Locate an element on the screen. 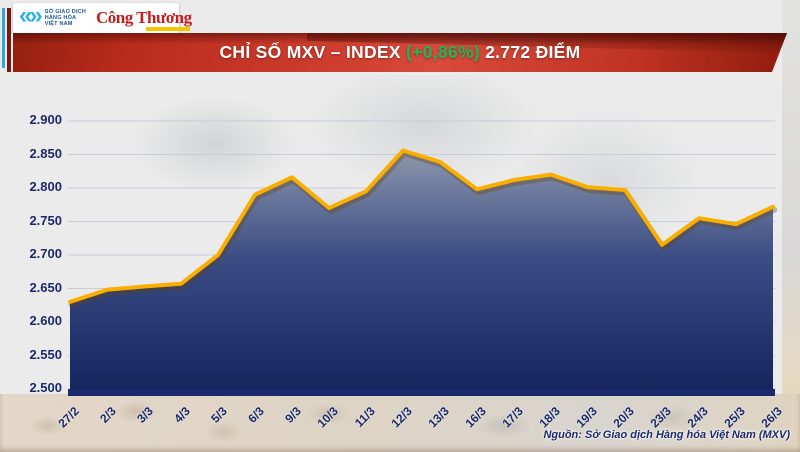  page-title: CHỈ SỐ MXV – INDEX (+0,86%) 2.772 ĐIỂM is located at coordinates (400, 52).